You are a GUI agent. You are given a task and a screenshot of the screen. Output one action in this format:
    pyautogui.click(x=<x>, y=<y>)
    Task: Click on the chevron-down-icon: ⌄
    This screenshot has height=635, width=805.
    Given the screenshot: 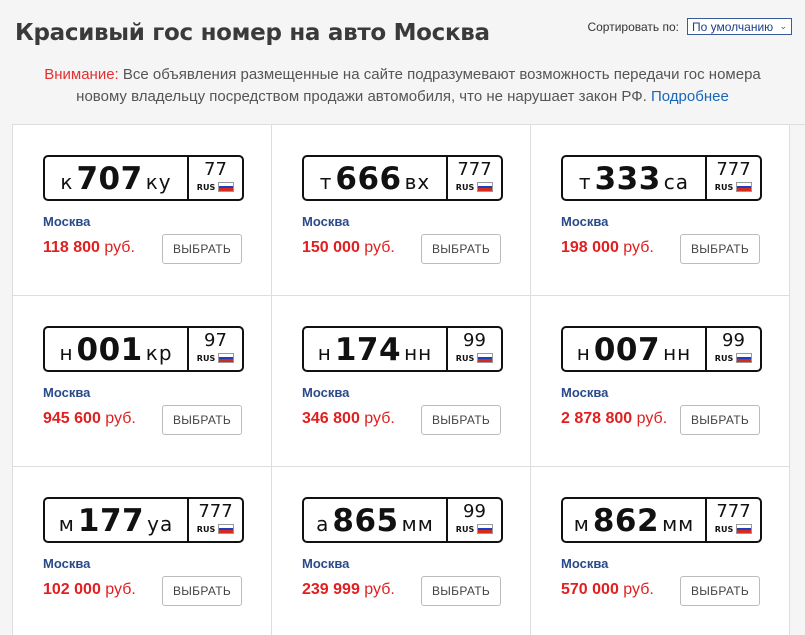 What is the action you would take?
    pyautogui.click(x=783, y=26)
    